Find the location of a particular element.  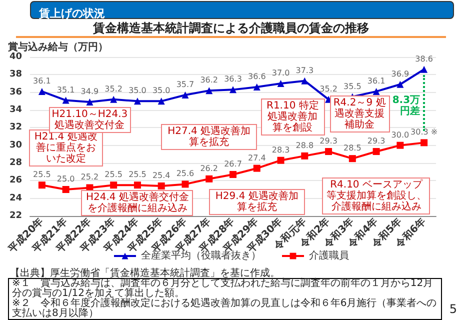

data-label: 35.7 is located at coordinates (185, 84).